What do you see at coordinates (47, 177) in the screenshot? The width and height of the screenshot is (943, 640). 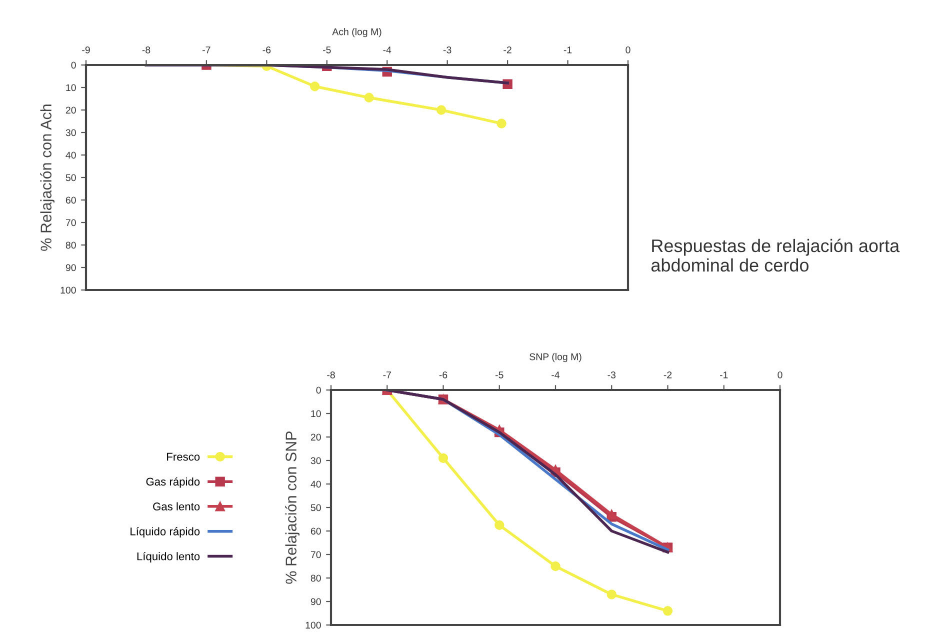 I see `y-axis-title: % Relajación con Ach` at bounding box center [47, 177].